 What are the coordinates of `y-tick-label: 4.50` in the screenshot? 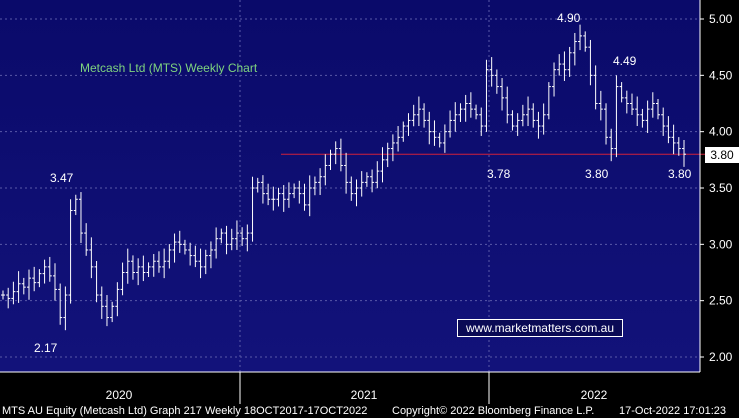 It's located at (721, 75).